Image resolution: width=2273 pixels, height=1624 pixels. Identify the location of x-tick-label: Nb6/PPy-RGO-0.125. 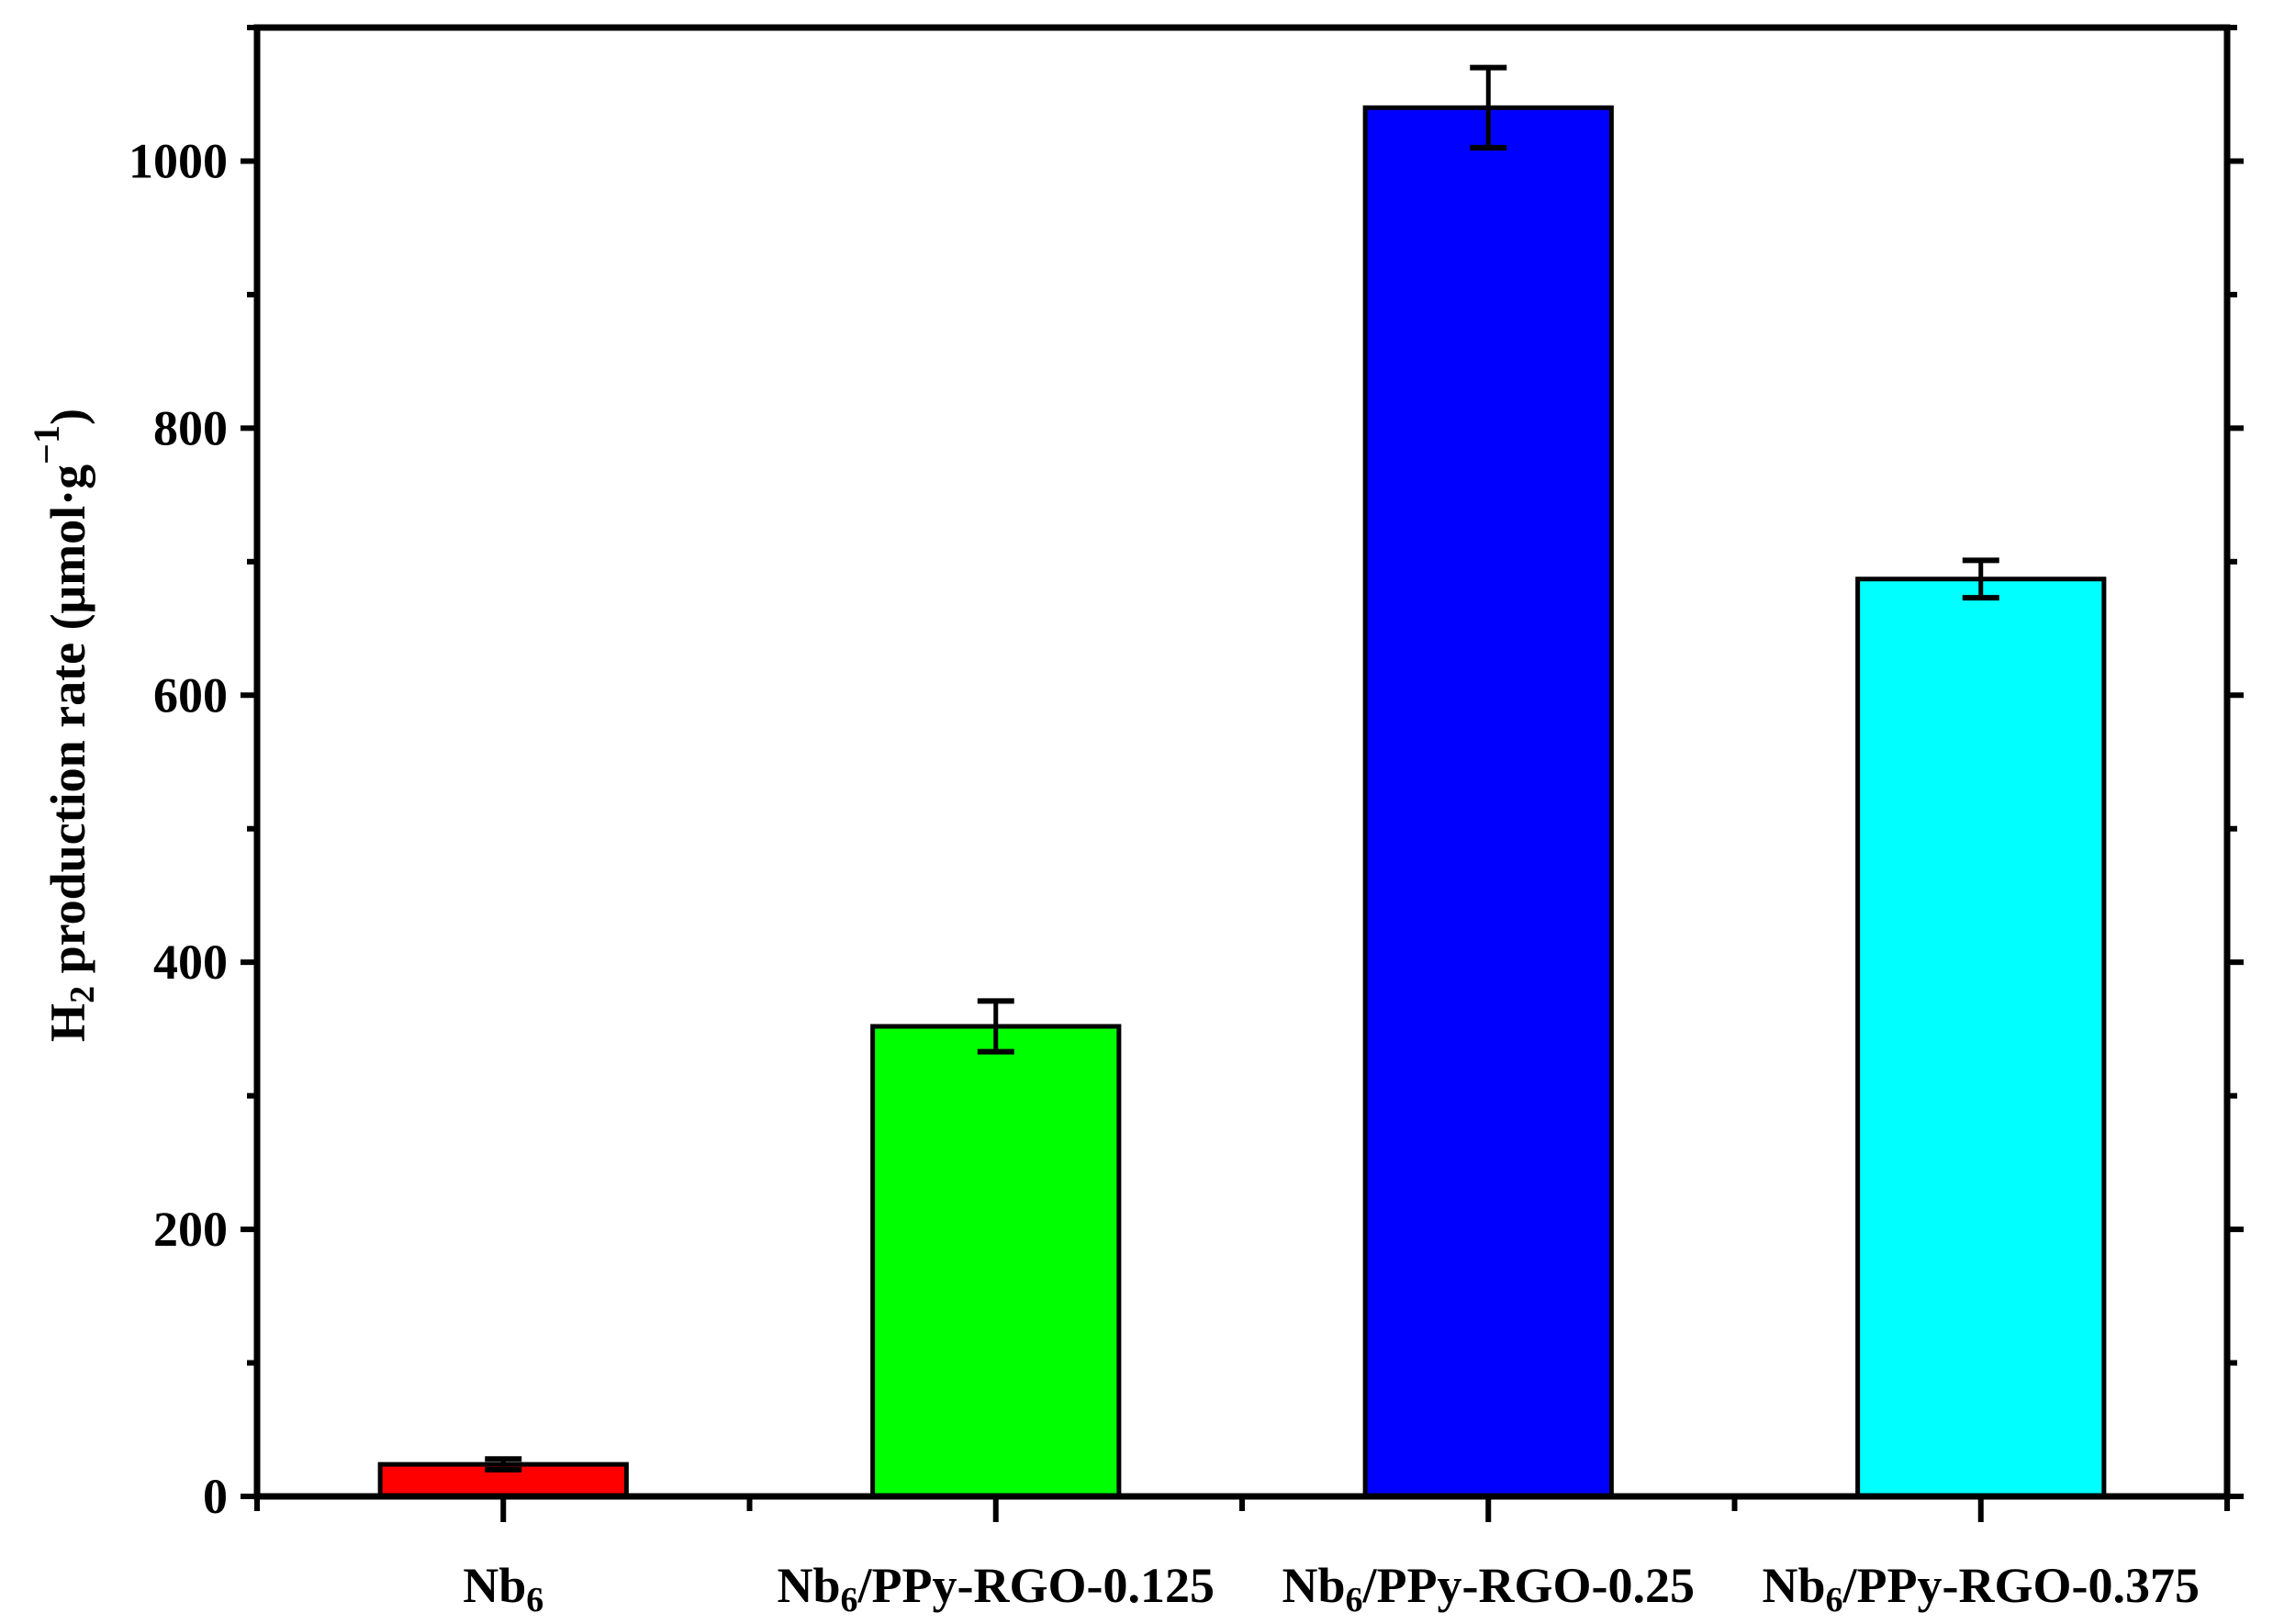
(996, 1588).